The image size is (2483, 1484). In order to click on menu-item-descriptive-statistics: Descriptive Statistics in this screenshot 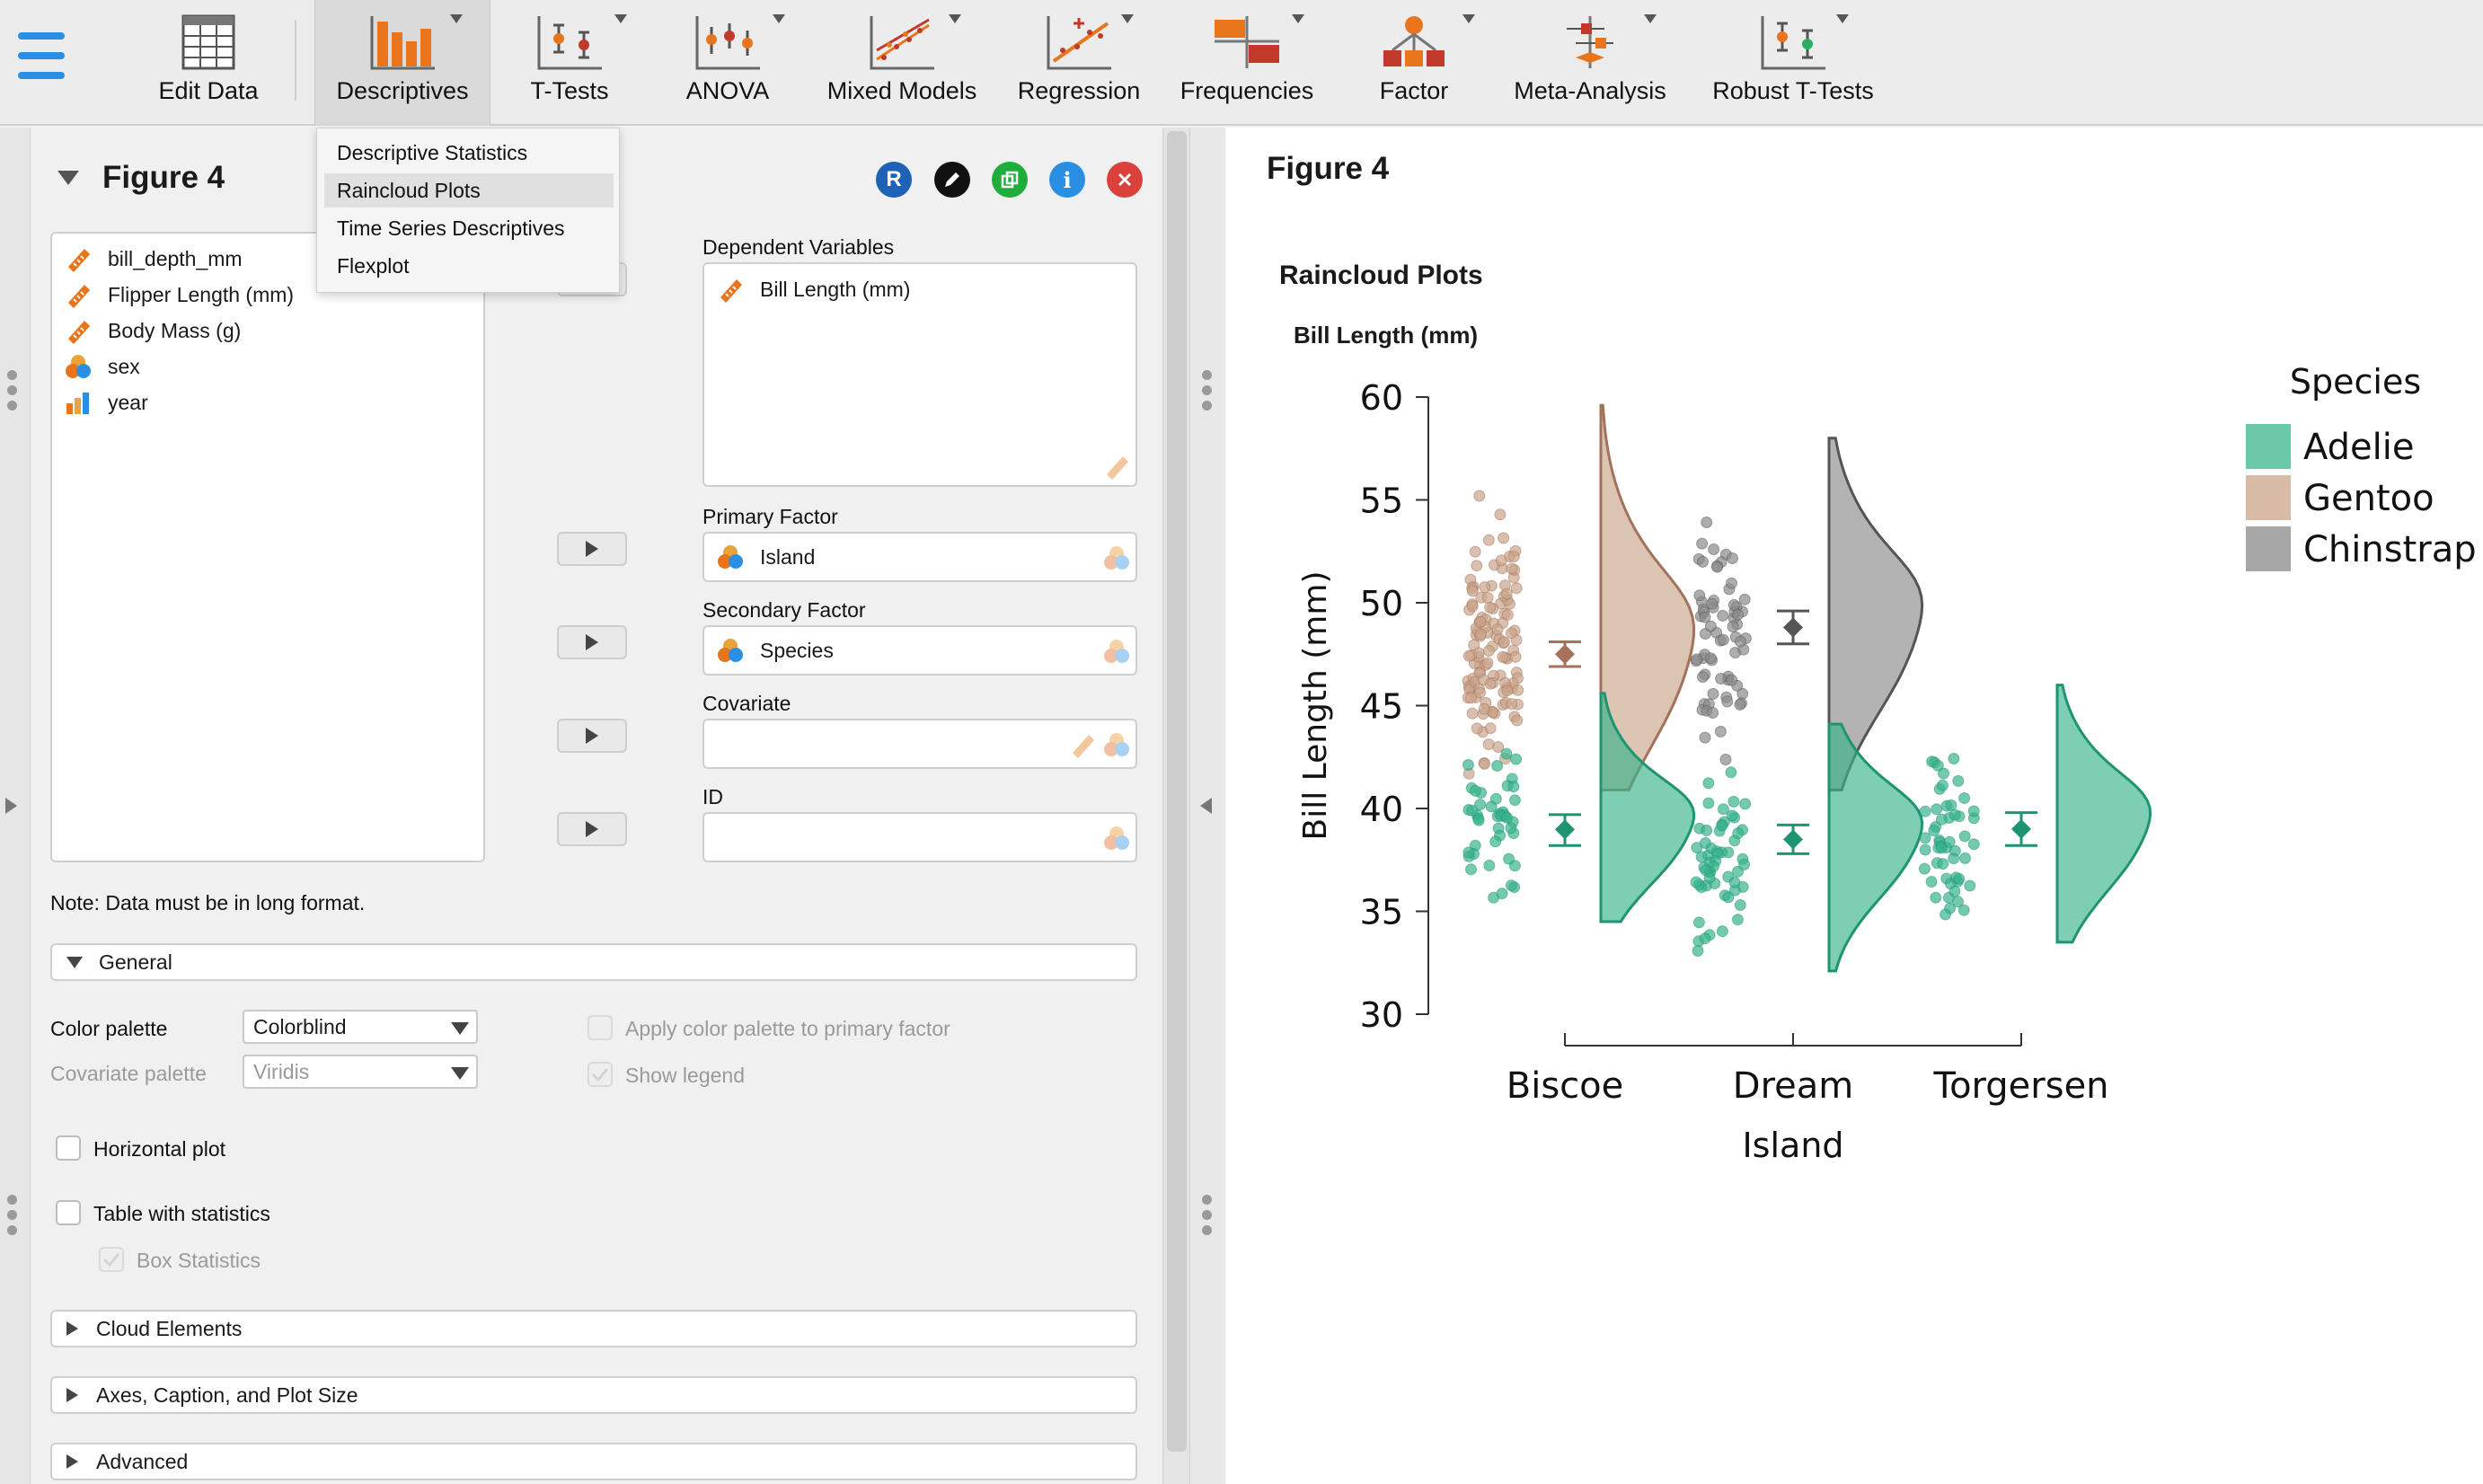, I will do `click(432, 152)`.